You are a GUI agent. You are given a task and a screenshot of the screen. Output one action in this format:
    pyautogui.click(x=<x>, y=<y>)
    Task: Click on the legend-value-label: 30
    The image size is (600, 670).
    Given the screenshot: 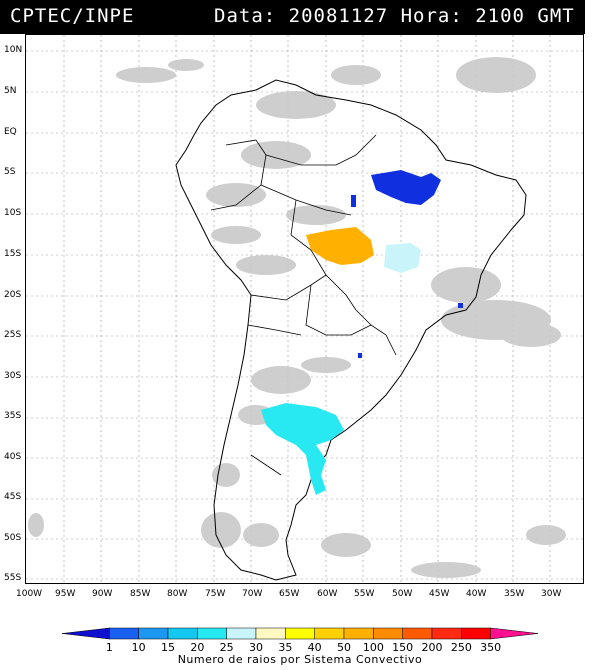 What is the action you would take?
    pyautogui.click(x=256, y=647)
    